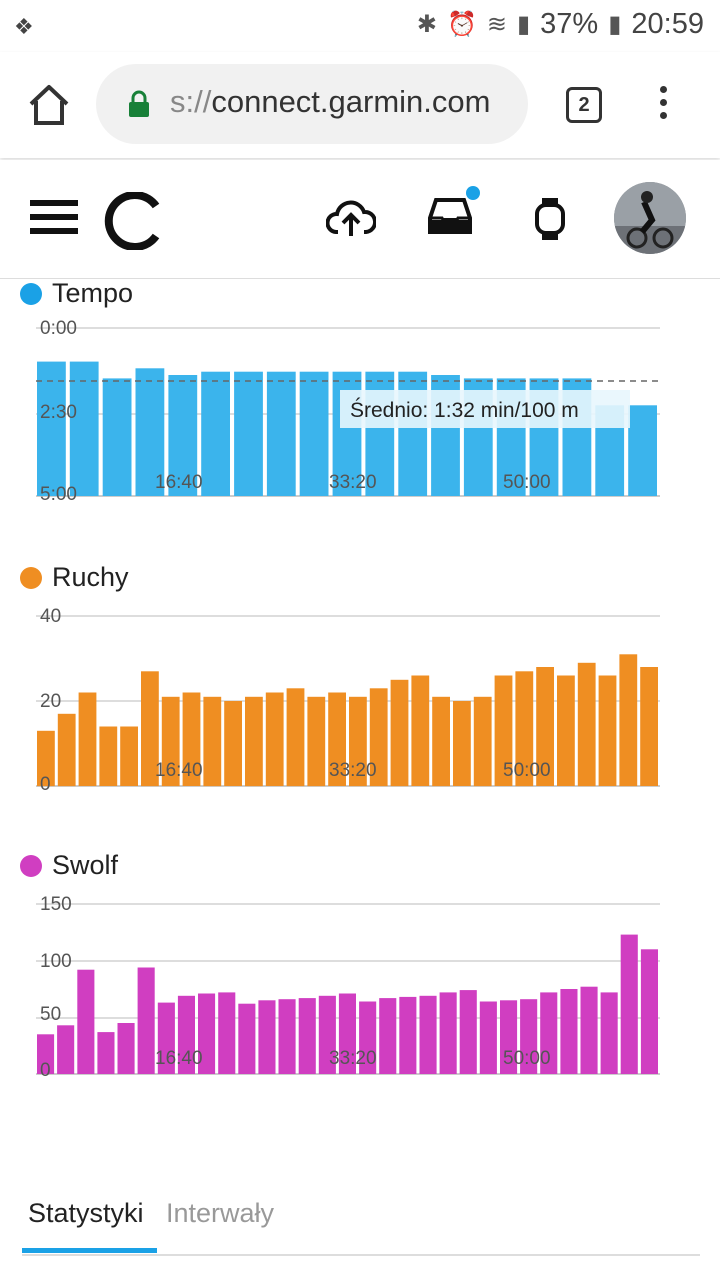 The image size is (720, 1280). I want to click on avatar, so click(650, 218).